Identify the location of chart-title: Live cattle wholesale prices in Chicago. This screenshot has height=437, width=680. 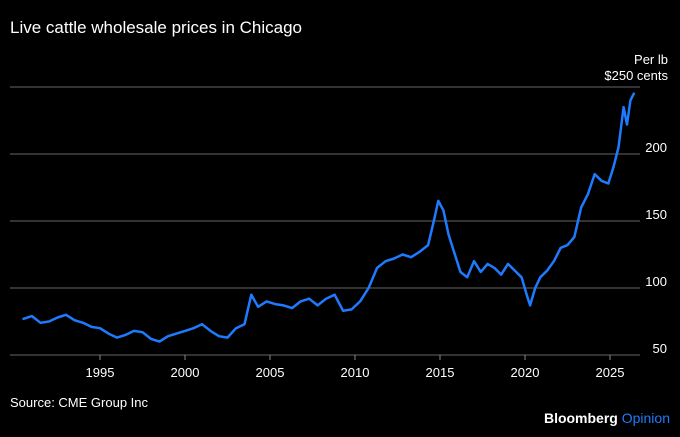
(156, 27).